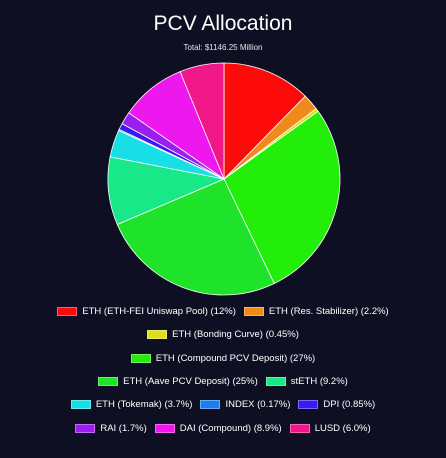  I want to click on legend-item: ETH (Aave PCV Deposit) (25%), so click(178, 381).